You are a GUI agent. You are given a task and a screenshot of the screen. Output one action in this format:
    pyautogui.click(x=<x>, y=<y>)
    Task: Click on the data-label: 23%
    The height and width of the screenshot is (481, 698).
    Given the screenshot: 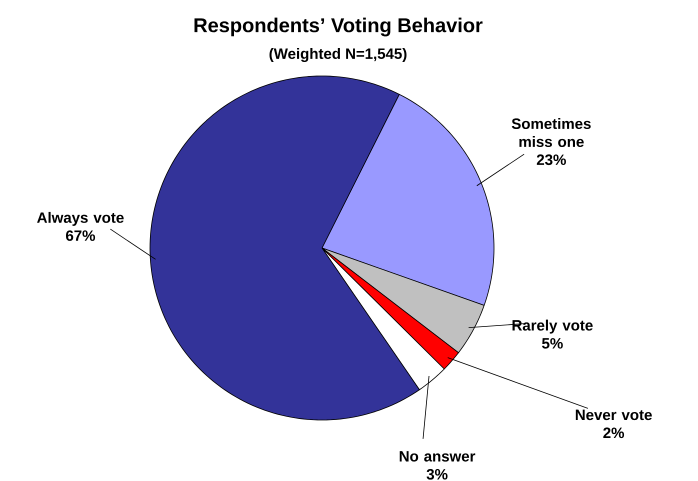 What is the action you would take?
    pyautogui.click(x=551, y=160)
    